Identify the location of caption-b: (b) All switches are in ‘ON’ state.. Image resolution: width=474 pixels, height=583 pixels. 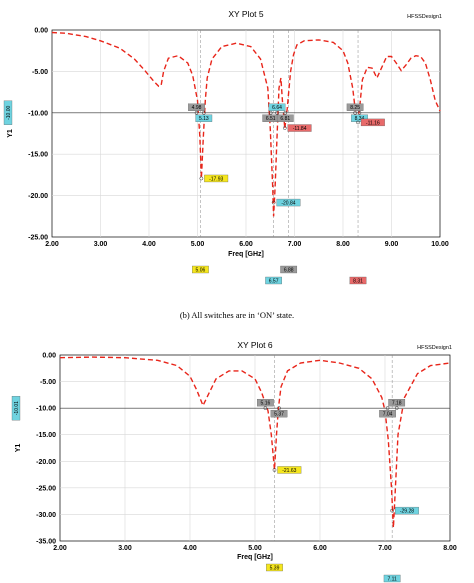
(237, 315).